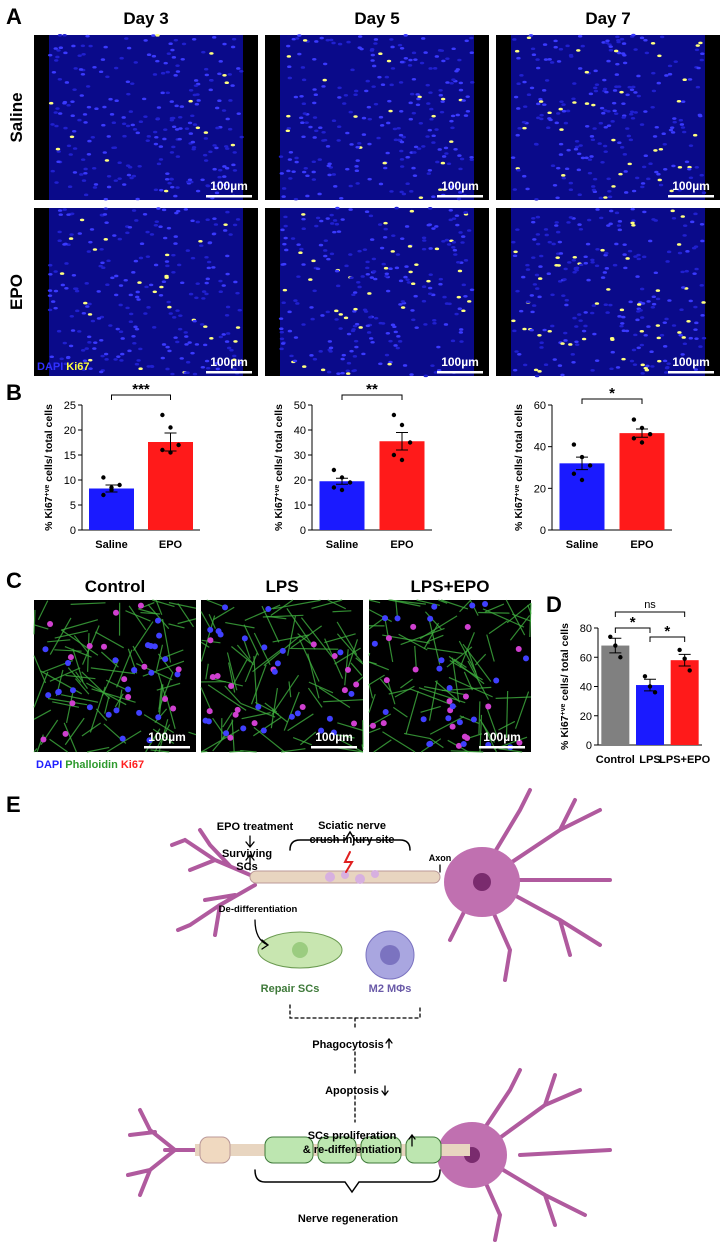 The height and width of the screenshot is (1250, 720). What do you see at coordinates (258, 909) in the screenshot?
I see `diagram-label: De-differentiation` at bounding box center [258, 909].